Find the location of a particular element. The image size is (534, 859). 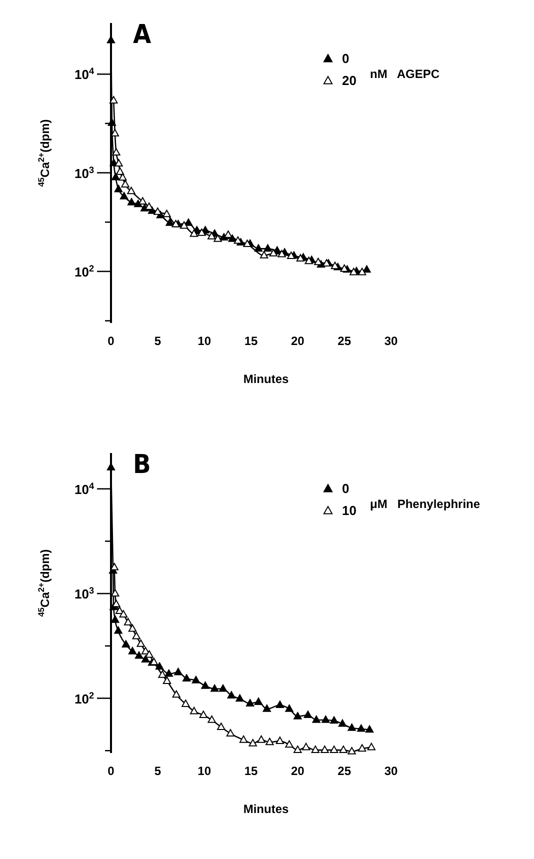

legend-label: 10 is located at coordinates (349, 510).